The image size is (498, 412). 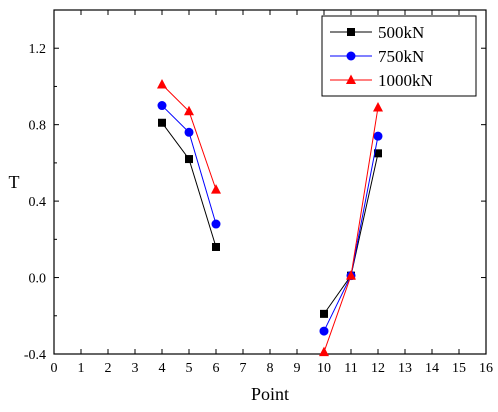 What do you see at coordinates (459, 368) in the screenshot?
I see `x-tick-label: 15` at bounding box center [459, 368].